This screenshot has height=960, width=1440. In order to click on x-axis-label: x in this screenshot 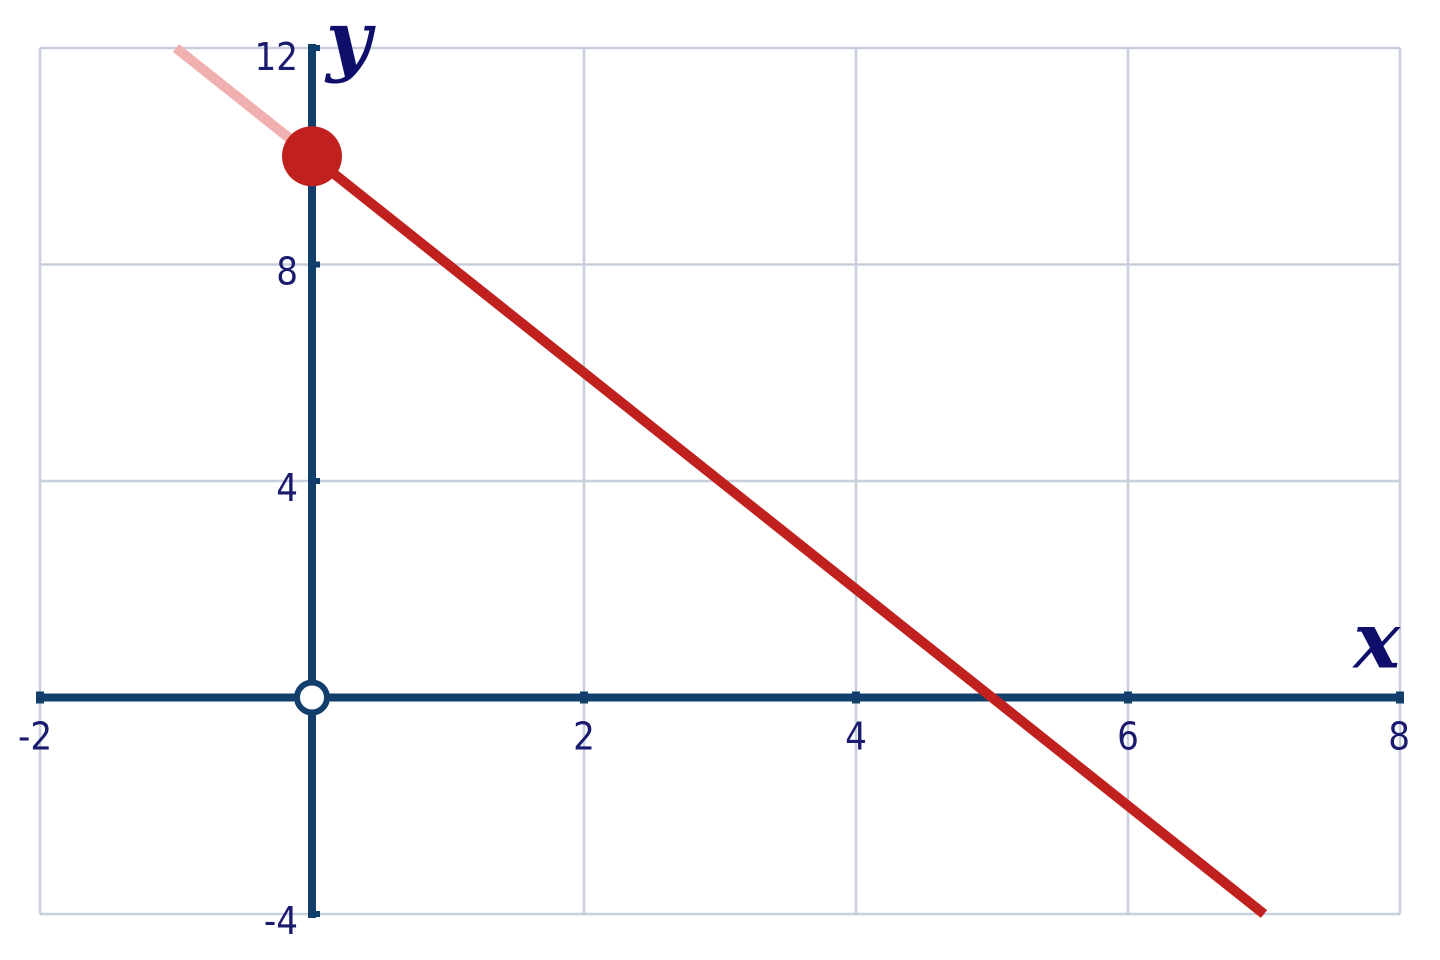, I will do `click(1376, 641)`.